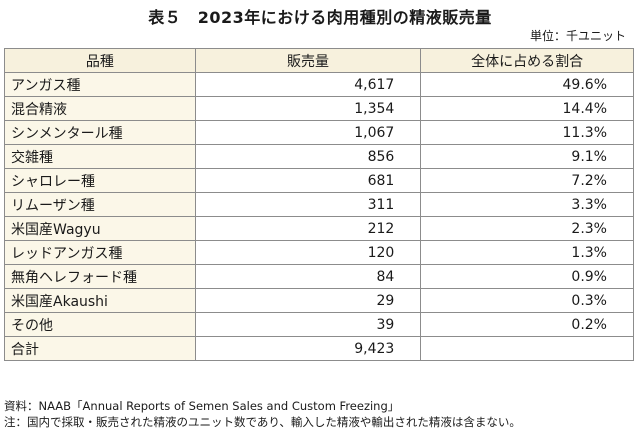 The image size is (640, 436). Describe the element at coordinates (527, 108) in the screenshot. I see `cell-share: 14.4%` at that location.